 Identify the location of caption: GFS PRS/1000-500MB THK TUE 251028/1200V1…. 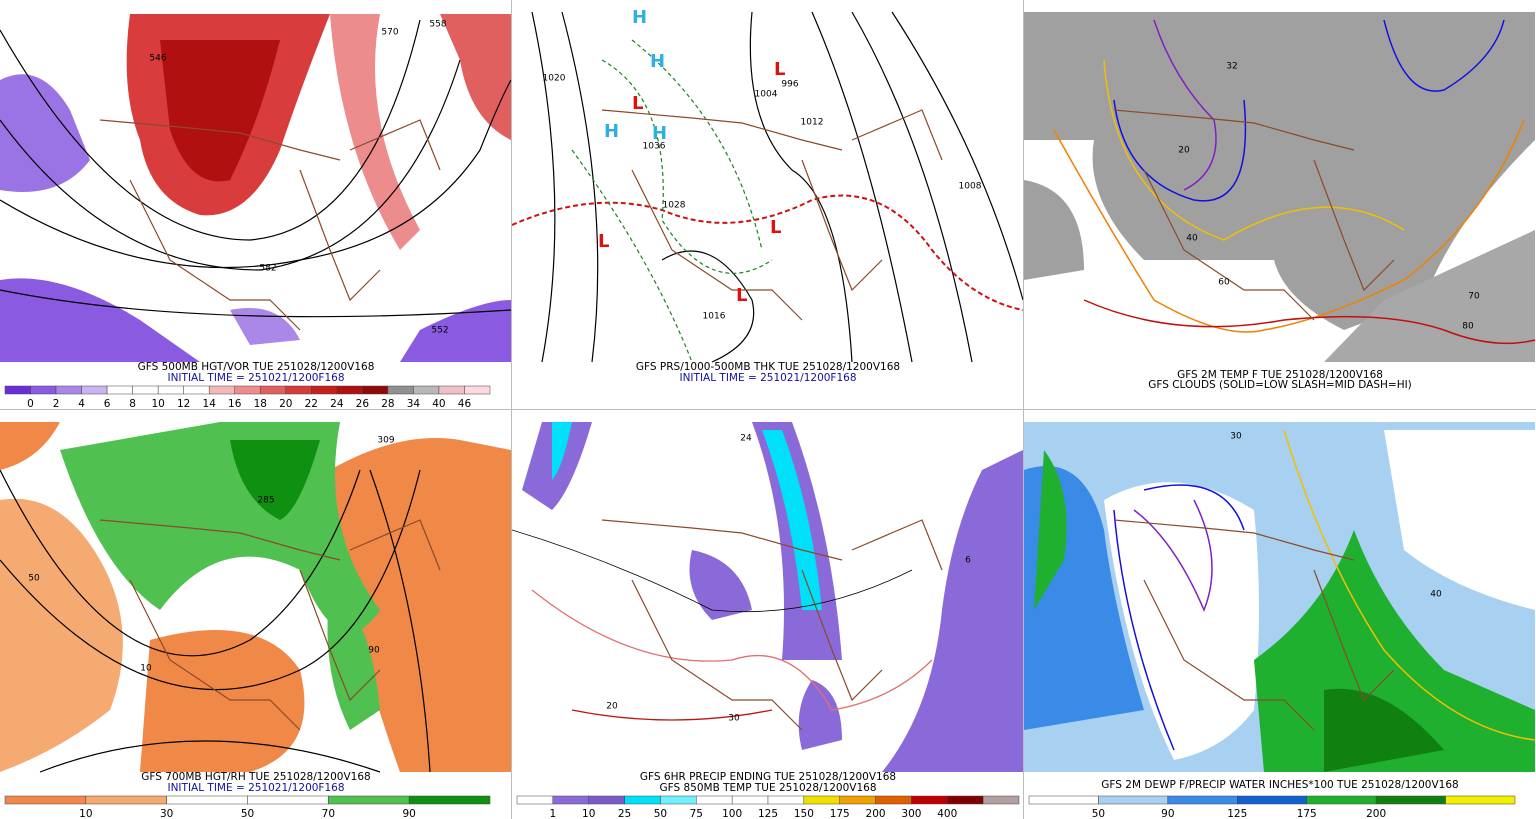
(768, 367).